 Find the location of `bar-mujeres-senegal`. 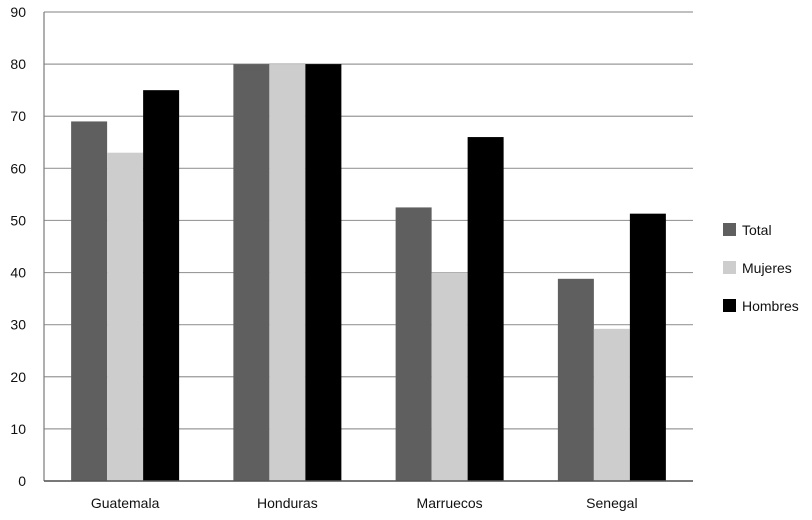

bar-mujeres-senegal is located at coordinates (611, 404).